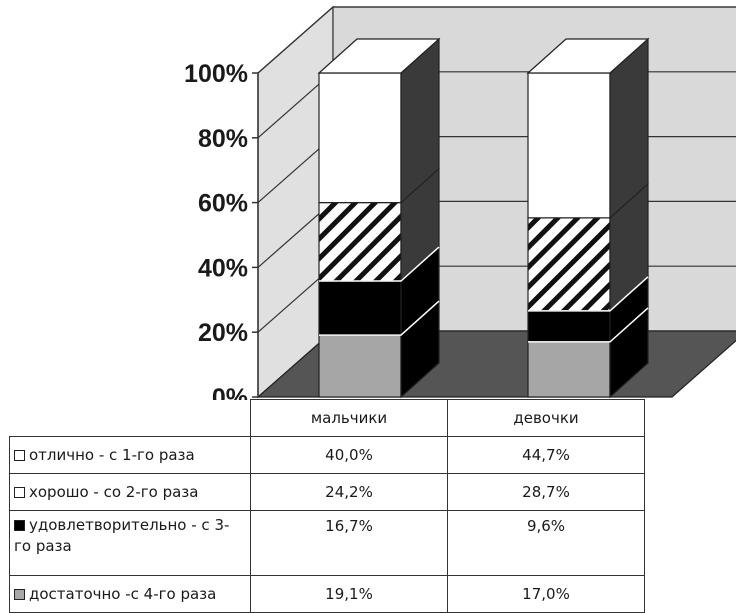  I want to click on table-row-sufficient: достаточно -с 4-го раза 19,1% 17,0%, so click(327, 594).